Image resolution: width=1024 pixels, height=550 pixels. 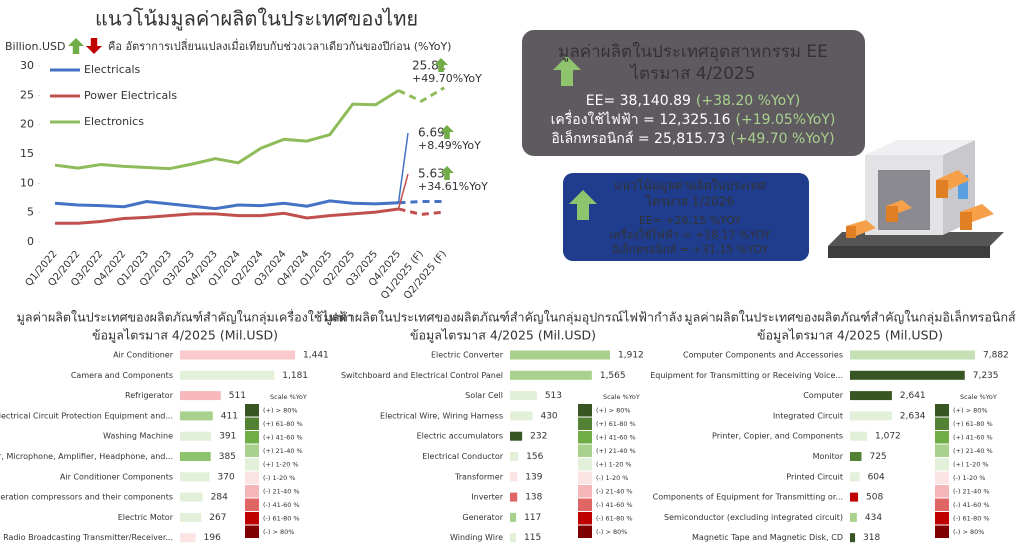 I want to click on bar-category-label: Air Conditioner, so click(x=143, y=355).